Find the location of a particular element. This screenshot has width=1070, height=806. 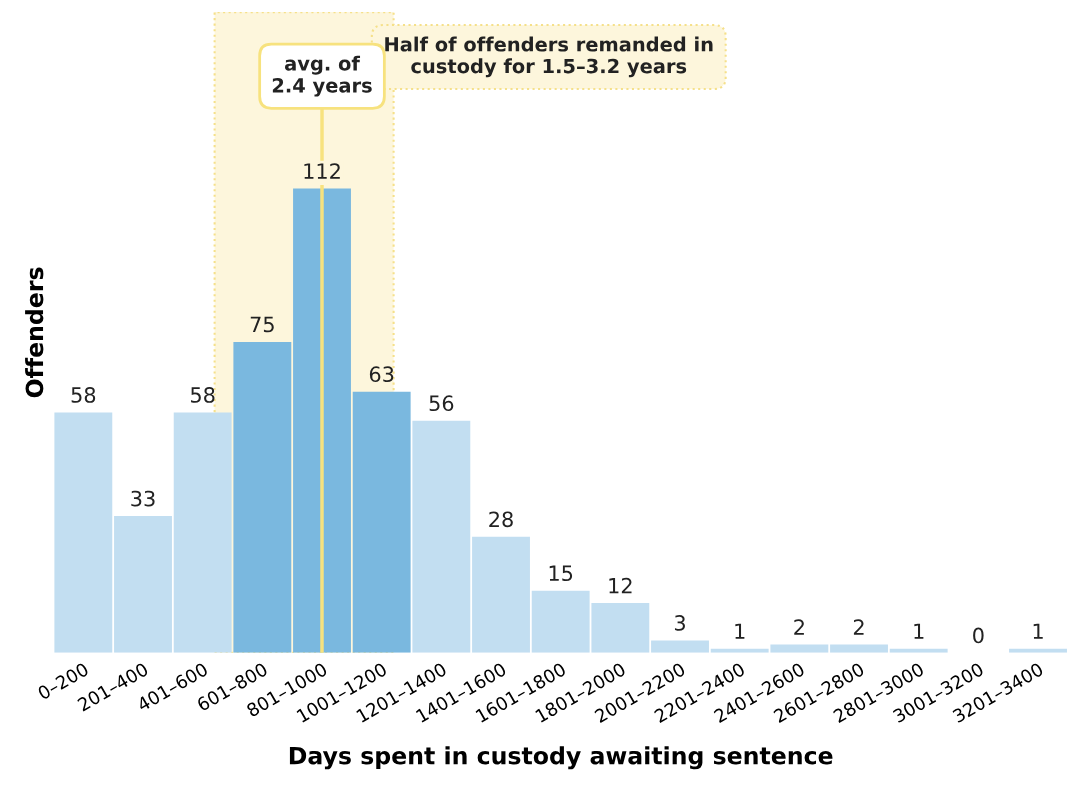

ref-line-label: avg. of 2.4 years is located at coordinates (322, 76).